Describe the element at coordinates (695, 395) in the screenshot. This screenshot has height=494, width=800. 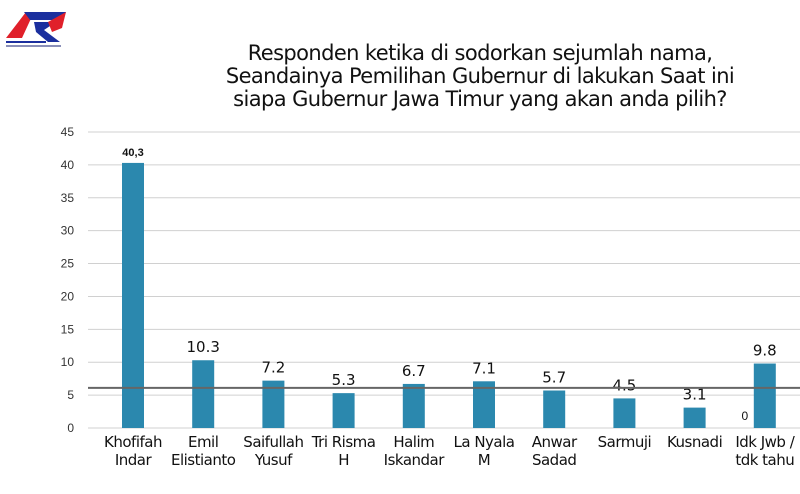
I see `data-label: 3.1` at that location.